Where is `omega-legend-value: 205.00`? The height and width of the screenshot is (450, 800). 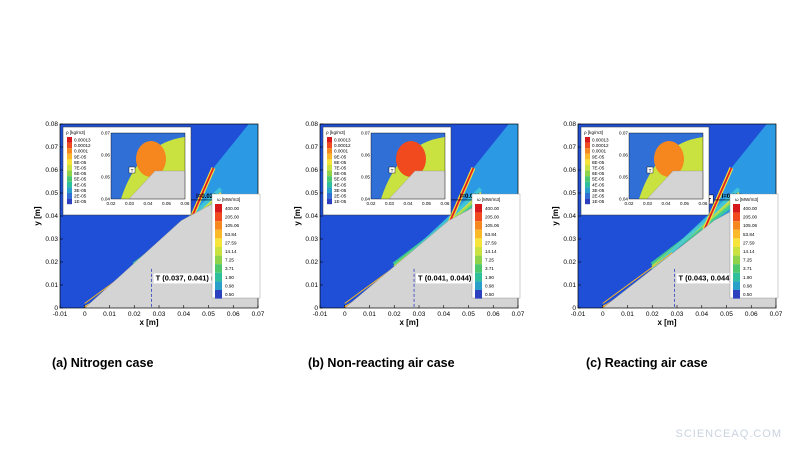 omega-legend-value: 205.00 is located at coordinates (232, 217).